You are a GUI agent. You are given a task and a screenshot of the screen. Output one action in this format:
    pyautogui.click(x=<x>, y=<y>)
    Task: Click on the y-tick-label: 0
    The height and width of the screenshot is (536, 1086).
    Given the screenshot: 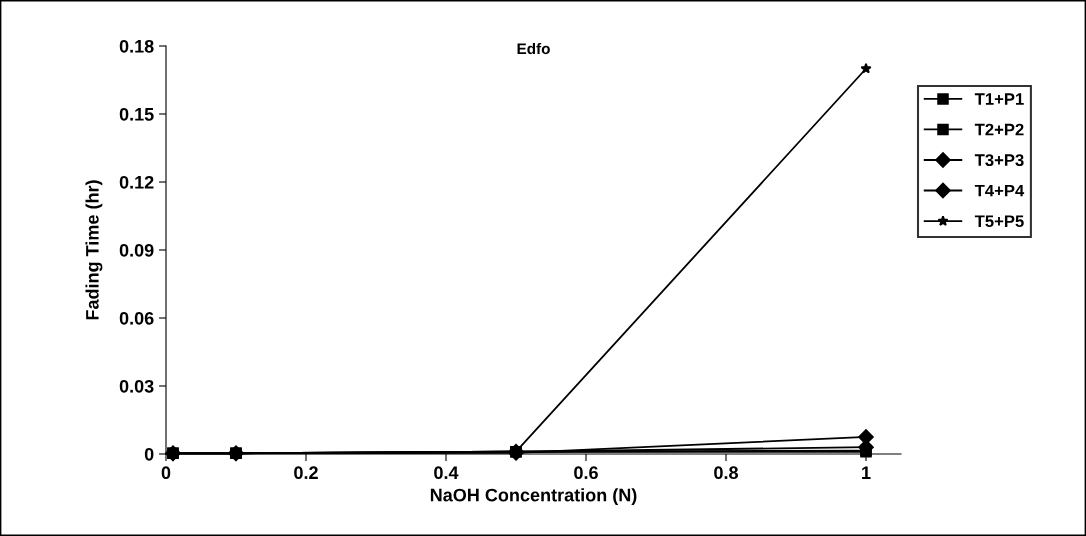 What is the action you would take?
    pyautogui.click(x=149, y=454)
    